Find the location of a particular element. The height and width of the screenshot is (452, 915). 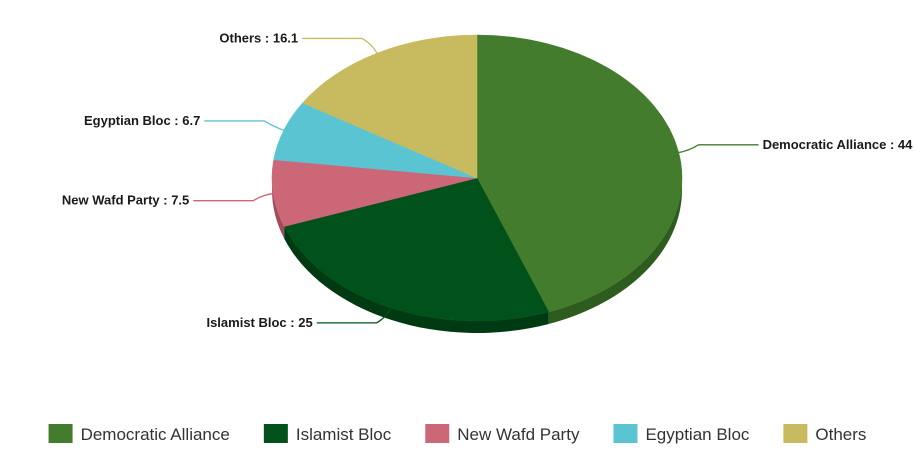

slice-label-new-wafd-party: New Wafd Party : 7.5 is located at coordinates (125, 200).